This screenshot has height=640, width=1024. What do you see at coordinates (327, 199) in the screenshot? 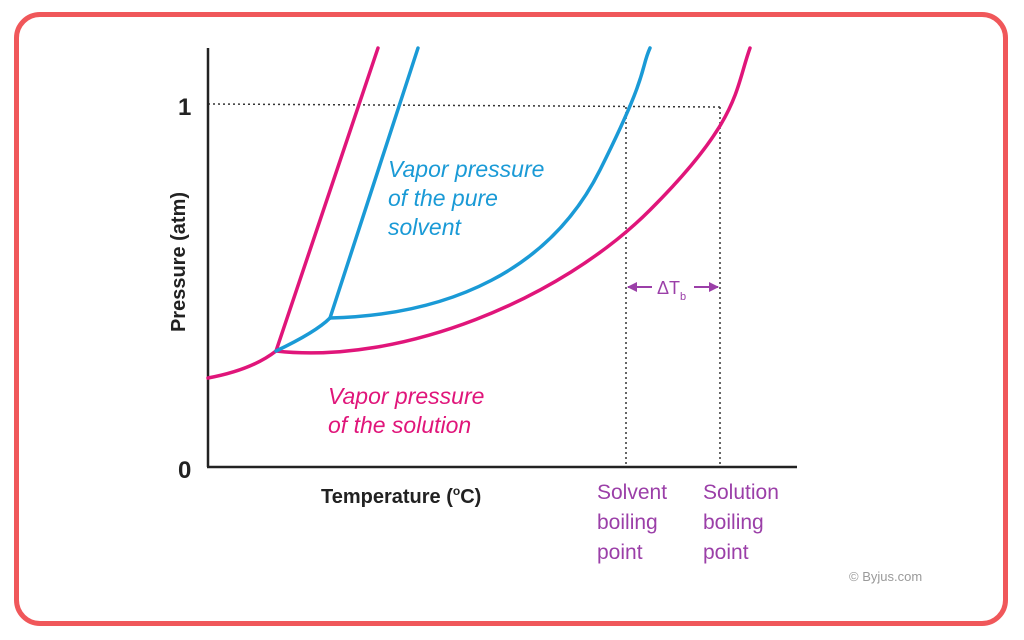
I see `solution-solid-liquid-curve` at bounding box center [327, 199].